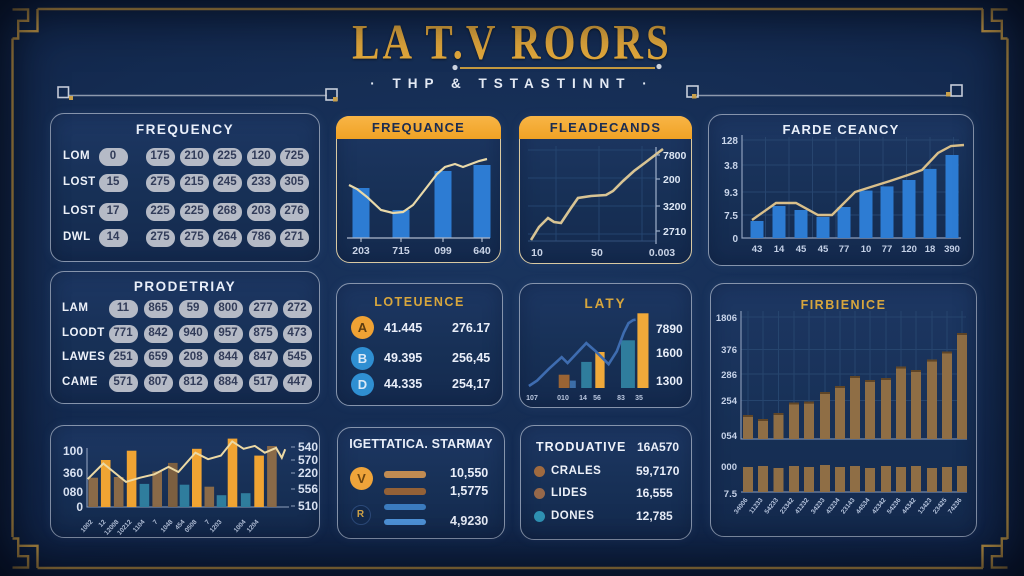 Image resolution: width=1024 pixels, height=576 pixels. What do you see at coordinates (731, 166) in the screenshot?
I see `svg-text: 3.8` at bounding box center [731, 166].